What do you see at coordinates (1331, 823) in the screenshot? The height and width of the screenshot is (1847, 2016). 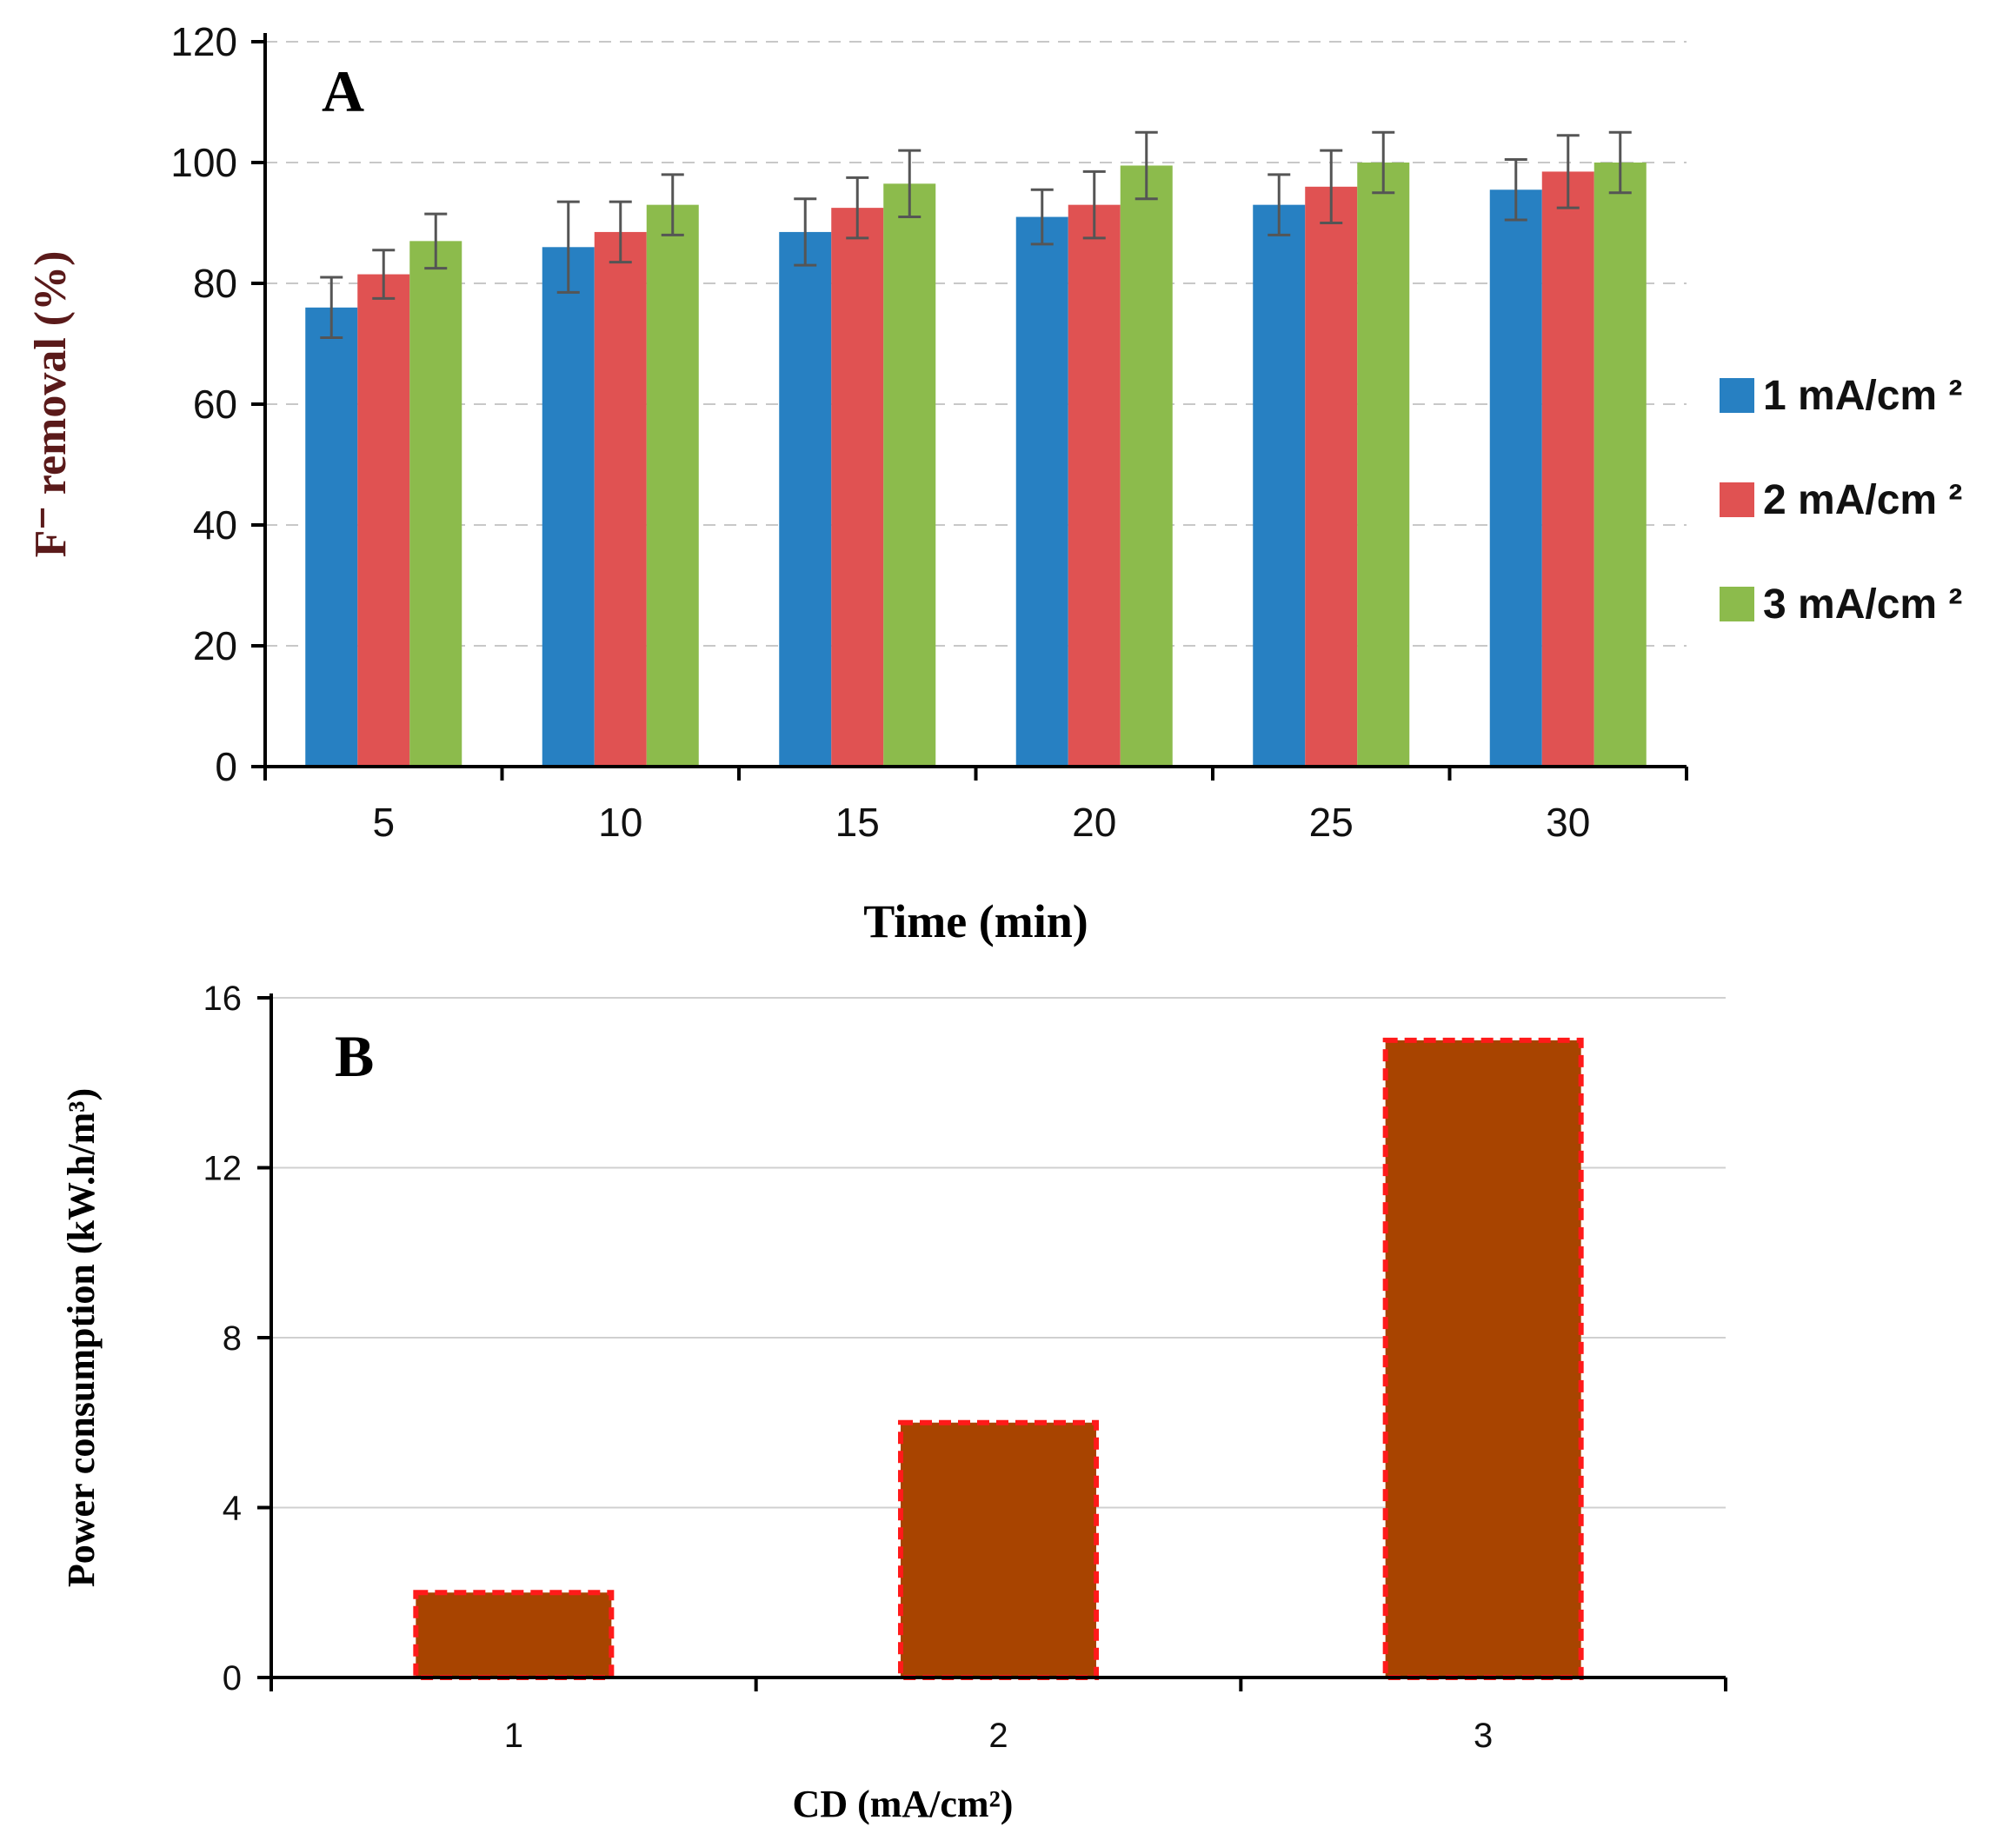 I see `x-tick-label-a: 25` at bounding box center [1331, 823].